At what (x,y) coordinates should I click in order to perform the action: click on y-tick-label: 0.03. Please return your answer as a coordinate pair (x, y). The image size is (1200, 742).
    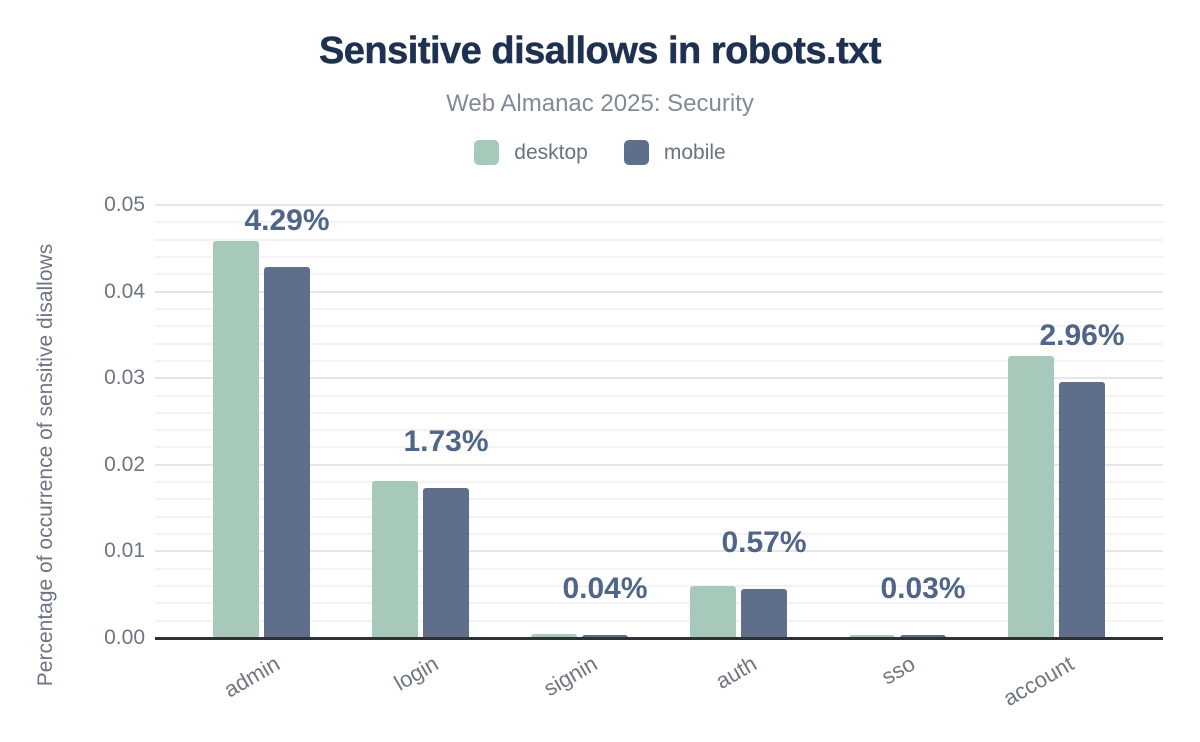
    Looking at the image, I should click on (124, 378).